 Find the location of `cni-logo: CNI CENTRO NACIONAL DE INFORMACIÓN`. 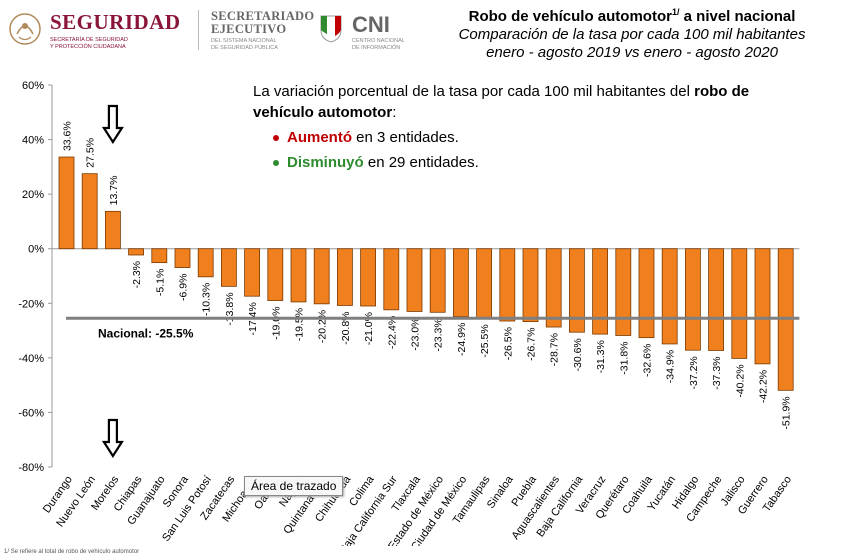

cni-logo: CNI CENTRO NACIONAL DE INFORMACIÓN is located at coordinates (363, 32).